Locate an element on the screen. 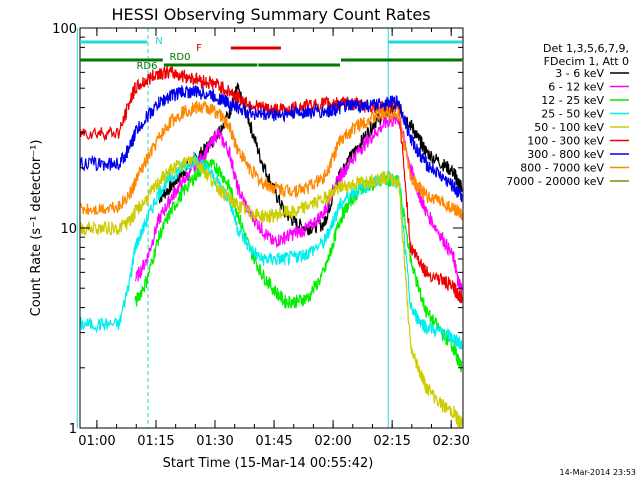  legend-entry-label: 100 - 300 keV is located at coordinates (565, 141).